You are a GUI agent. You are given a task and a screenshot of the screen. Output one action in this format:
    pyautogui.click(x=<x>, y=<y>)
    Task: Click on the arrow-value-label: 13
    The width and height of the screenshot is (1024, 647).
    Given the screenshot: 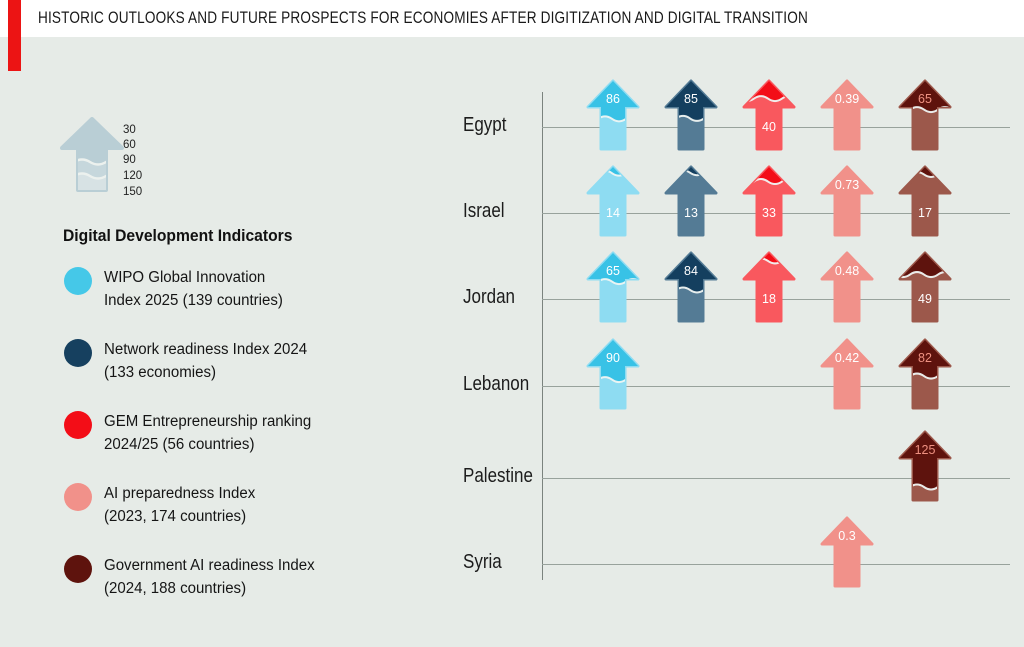 What is the action you would take?
    pyautogui.click(x=691, y=213)
    